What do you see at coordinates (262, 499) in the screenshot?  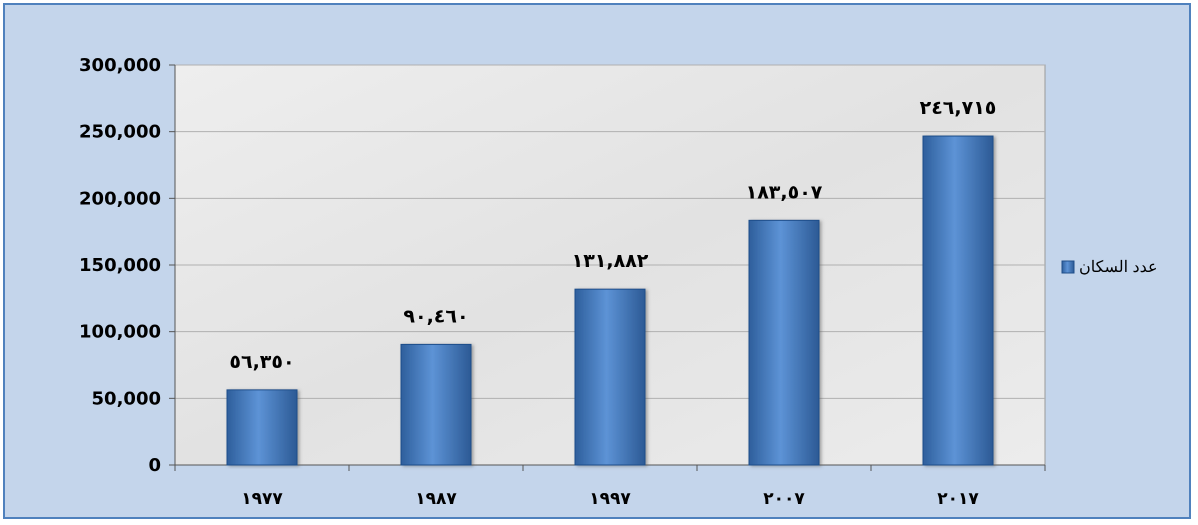 I see `x-tick-label: ١٩٧٧` at bounding box center [262, 499].